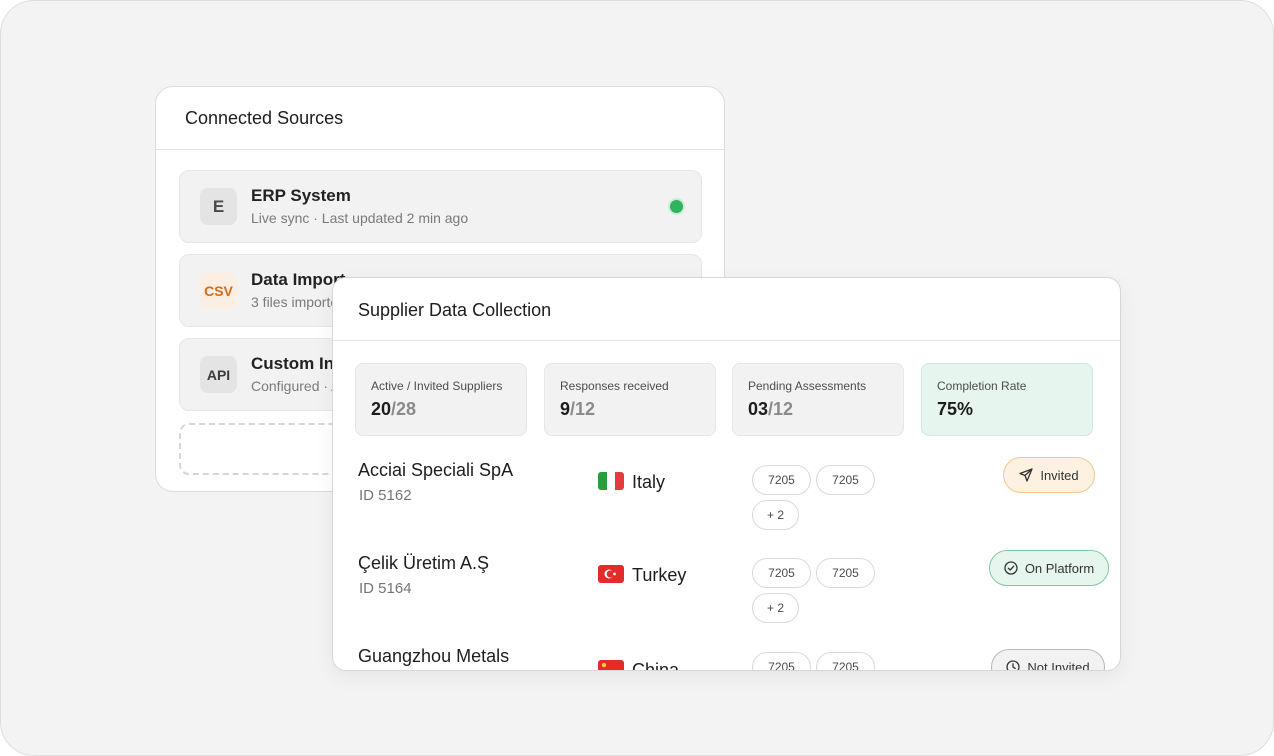 The image size is (1274, 756). What do you see at coordinates (424, 563) in the screenshot?
I see `supplier-name: Çelik Üretim A.Ş` at bounding box center [424, 563].